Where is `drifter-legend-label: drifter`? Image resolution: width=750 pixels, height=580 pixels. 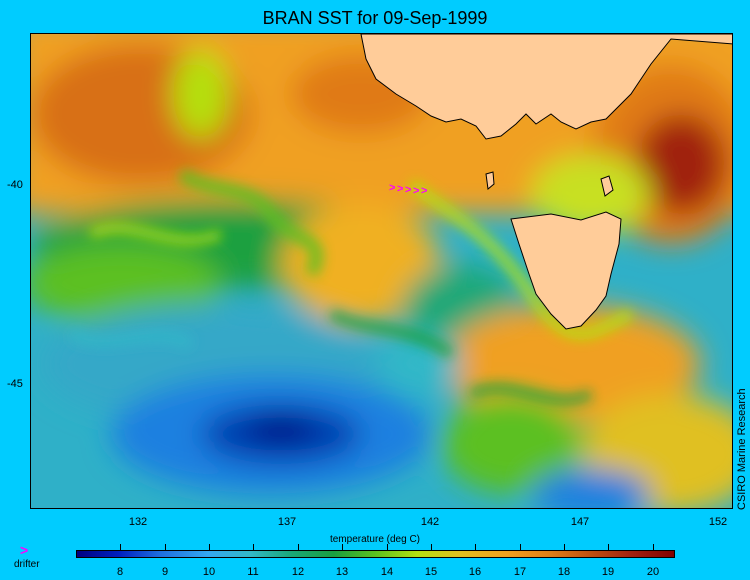
drifter-legend-label: drifter is located at coordinates (27, 564).